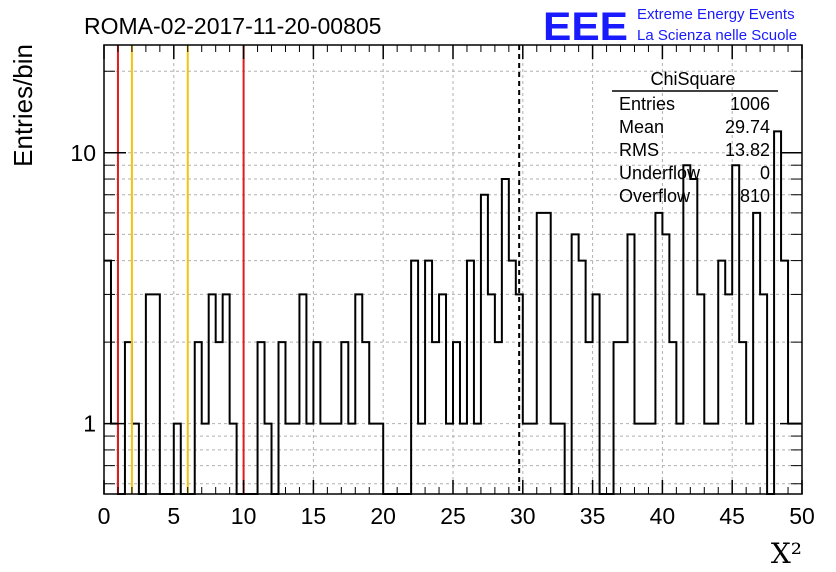 The height and width of the screenshot is (572, 836). I want to click on x-tick-label: 10, so click(244, 516).